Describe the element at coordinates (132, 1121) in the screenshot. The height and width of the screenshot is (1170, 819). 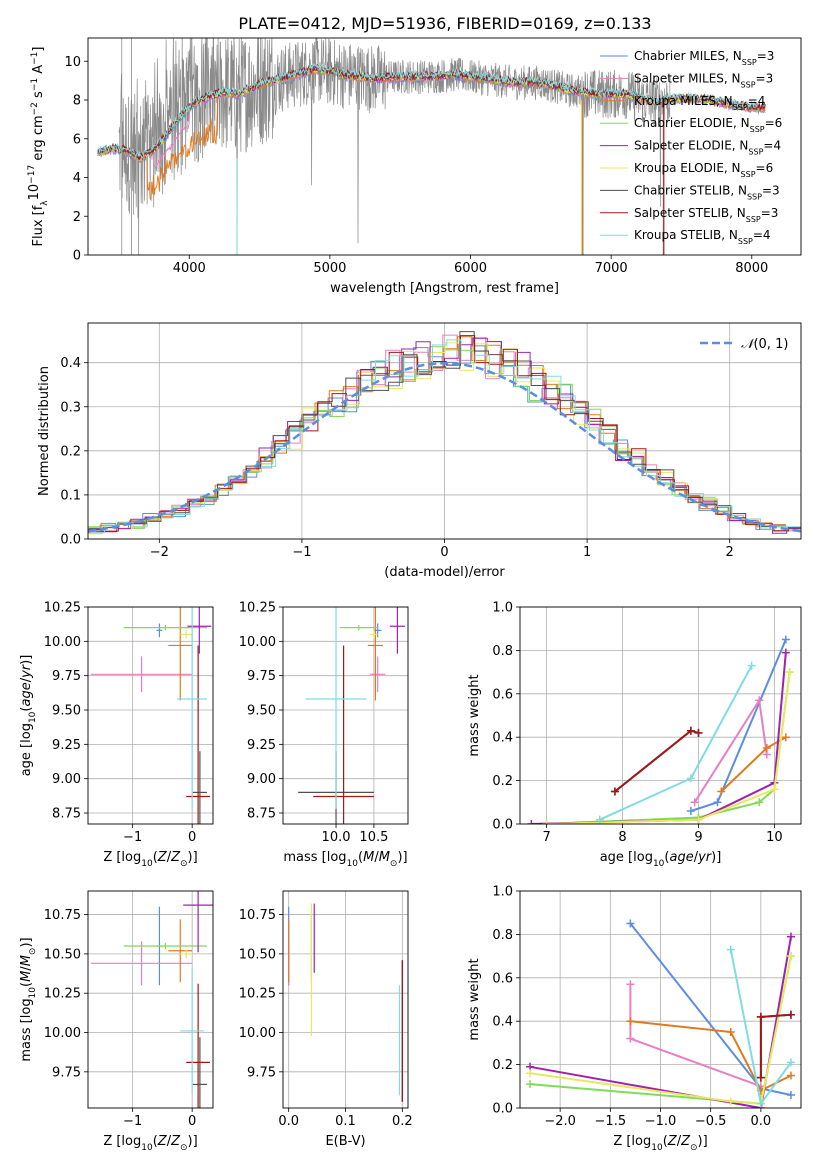
I see `x-tick-label: −1` at that location.